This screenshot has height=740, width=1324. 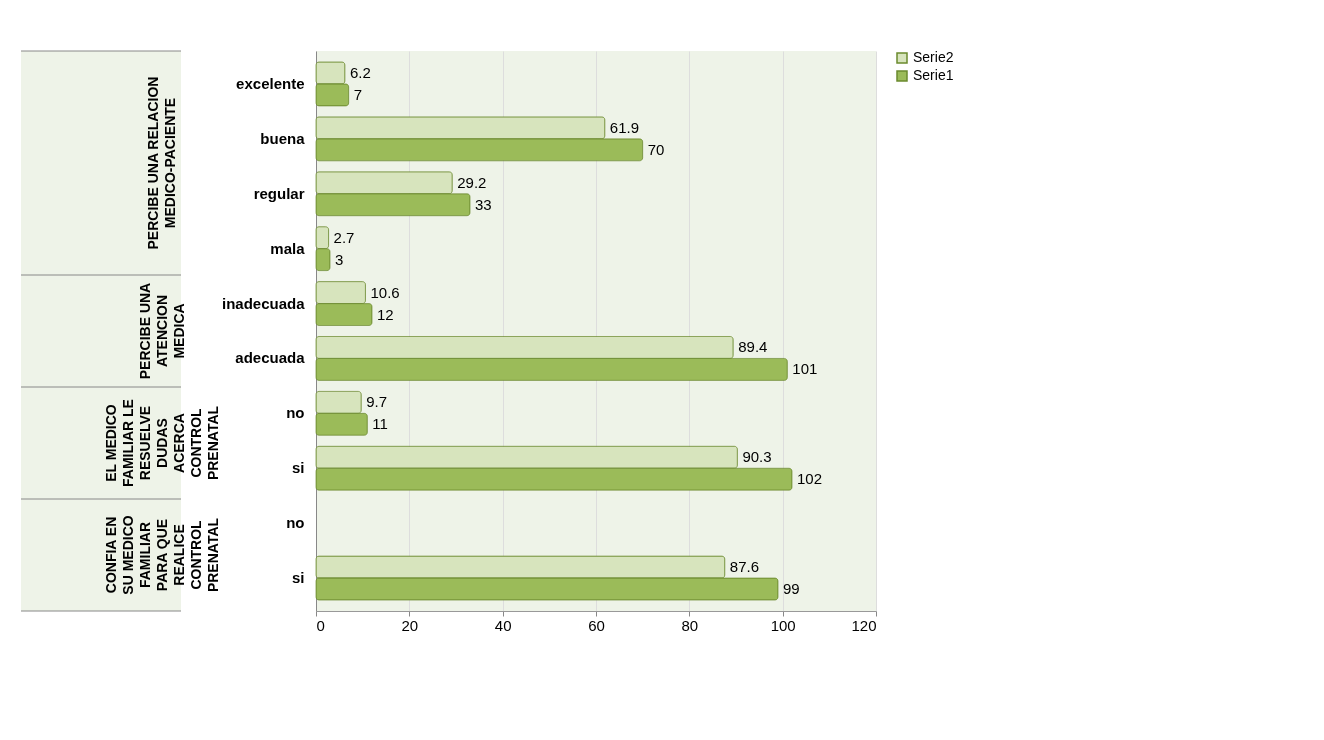 I want to click on data-label: 101, so click(x=805, y=369).